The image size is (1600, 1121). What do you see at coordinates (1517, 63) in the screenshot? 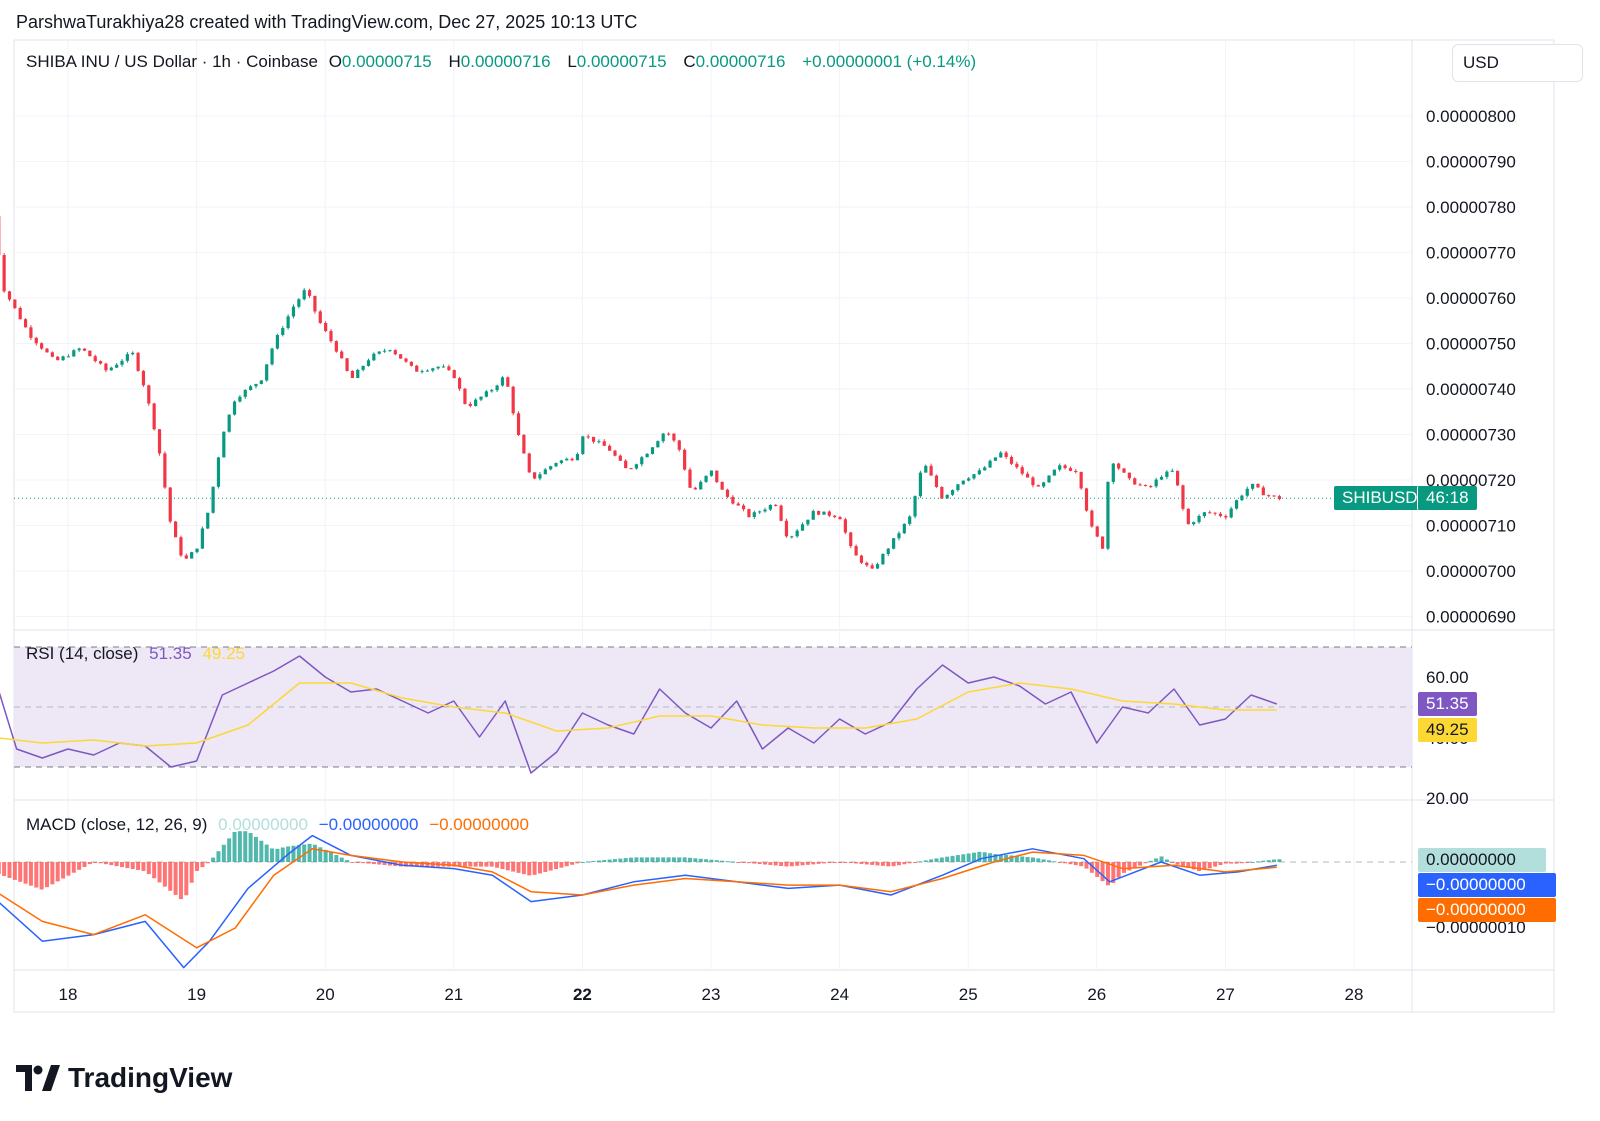
I see `currency-button: USD` at bounding box center [1517, 63].